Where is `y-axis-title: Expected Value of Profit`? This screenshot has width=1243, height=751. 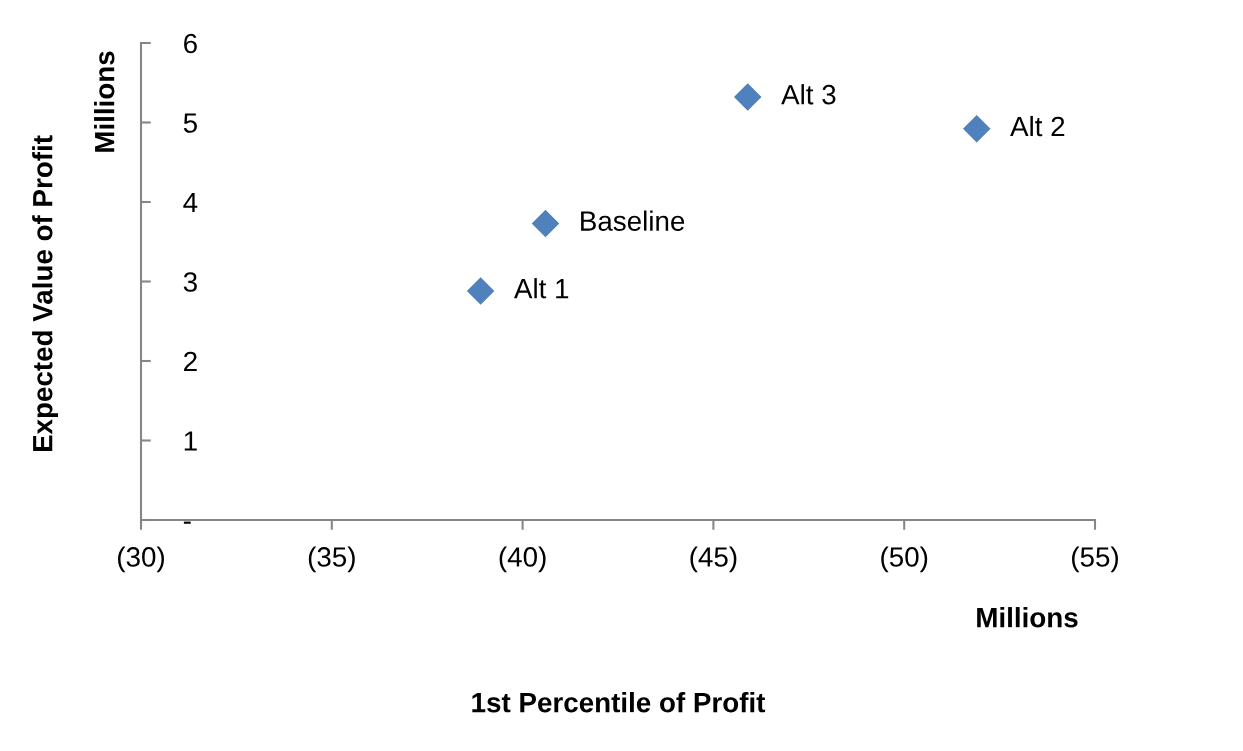
y-axis-title: Expected Value of Profit is located at coordinates (45, 293).